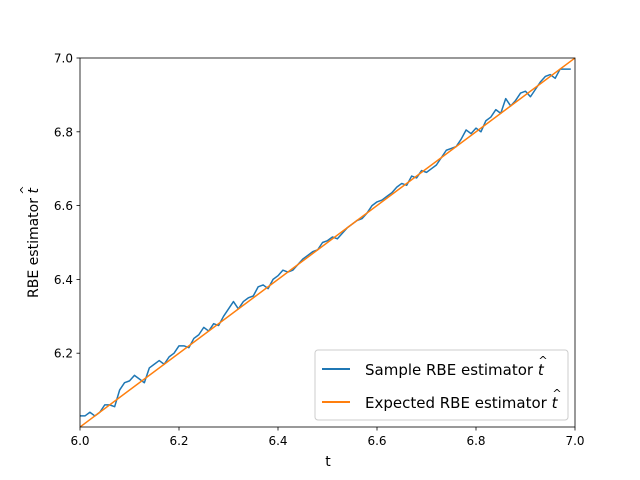 The height and width of the screenshot is (480, 640). Describe the element at coordinates (328, 462) in the screenshot. I see `x-axis-label: t` at that location.